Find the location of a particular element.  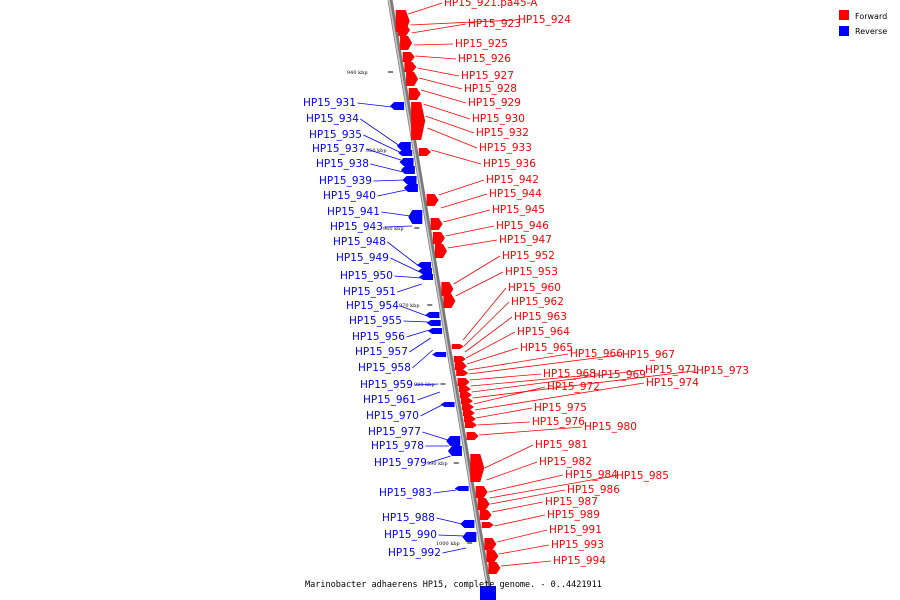

forward-gene-label: HP15_987 is located at coordinates (571, 502).